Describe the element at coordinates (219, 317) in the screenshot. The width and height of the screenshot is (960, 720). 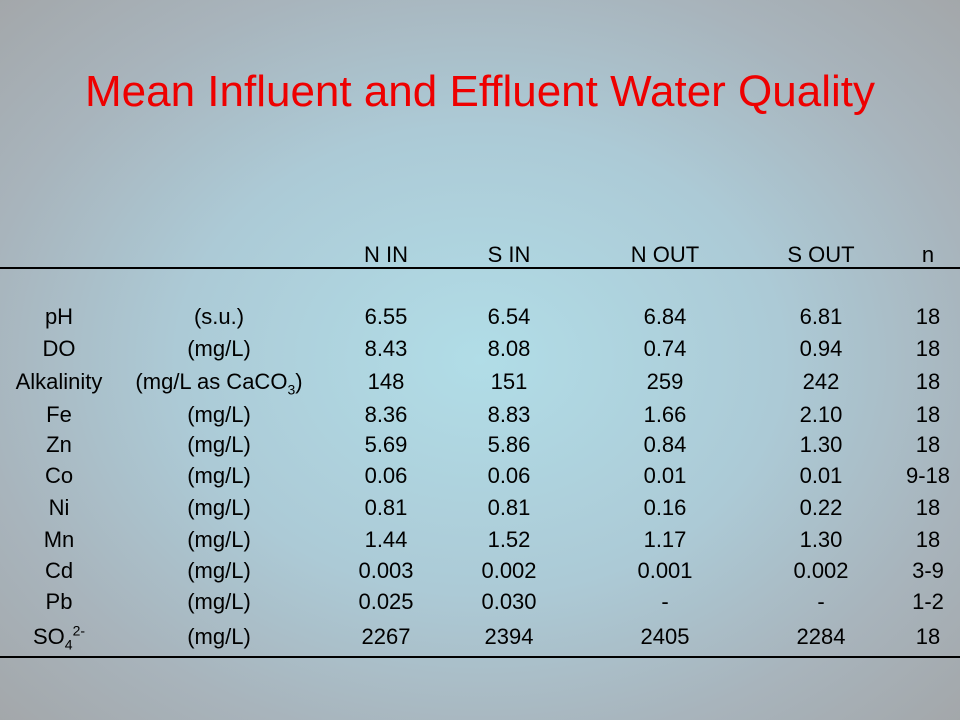
I see `unit-label: (s.u.)` at that location.